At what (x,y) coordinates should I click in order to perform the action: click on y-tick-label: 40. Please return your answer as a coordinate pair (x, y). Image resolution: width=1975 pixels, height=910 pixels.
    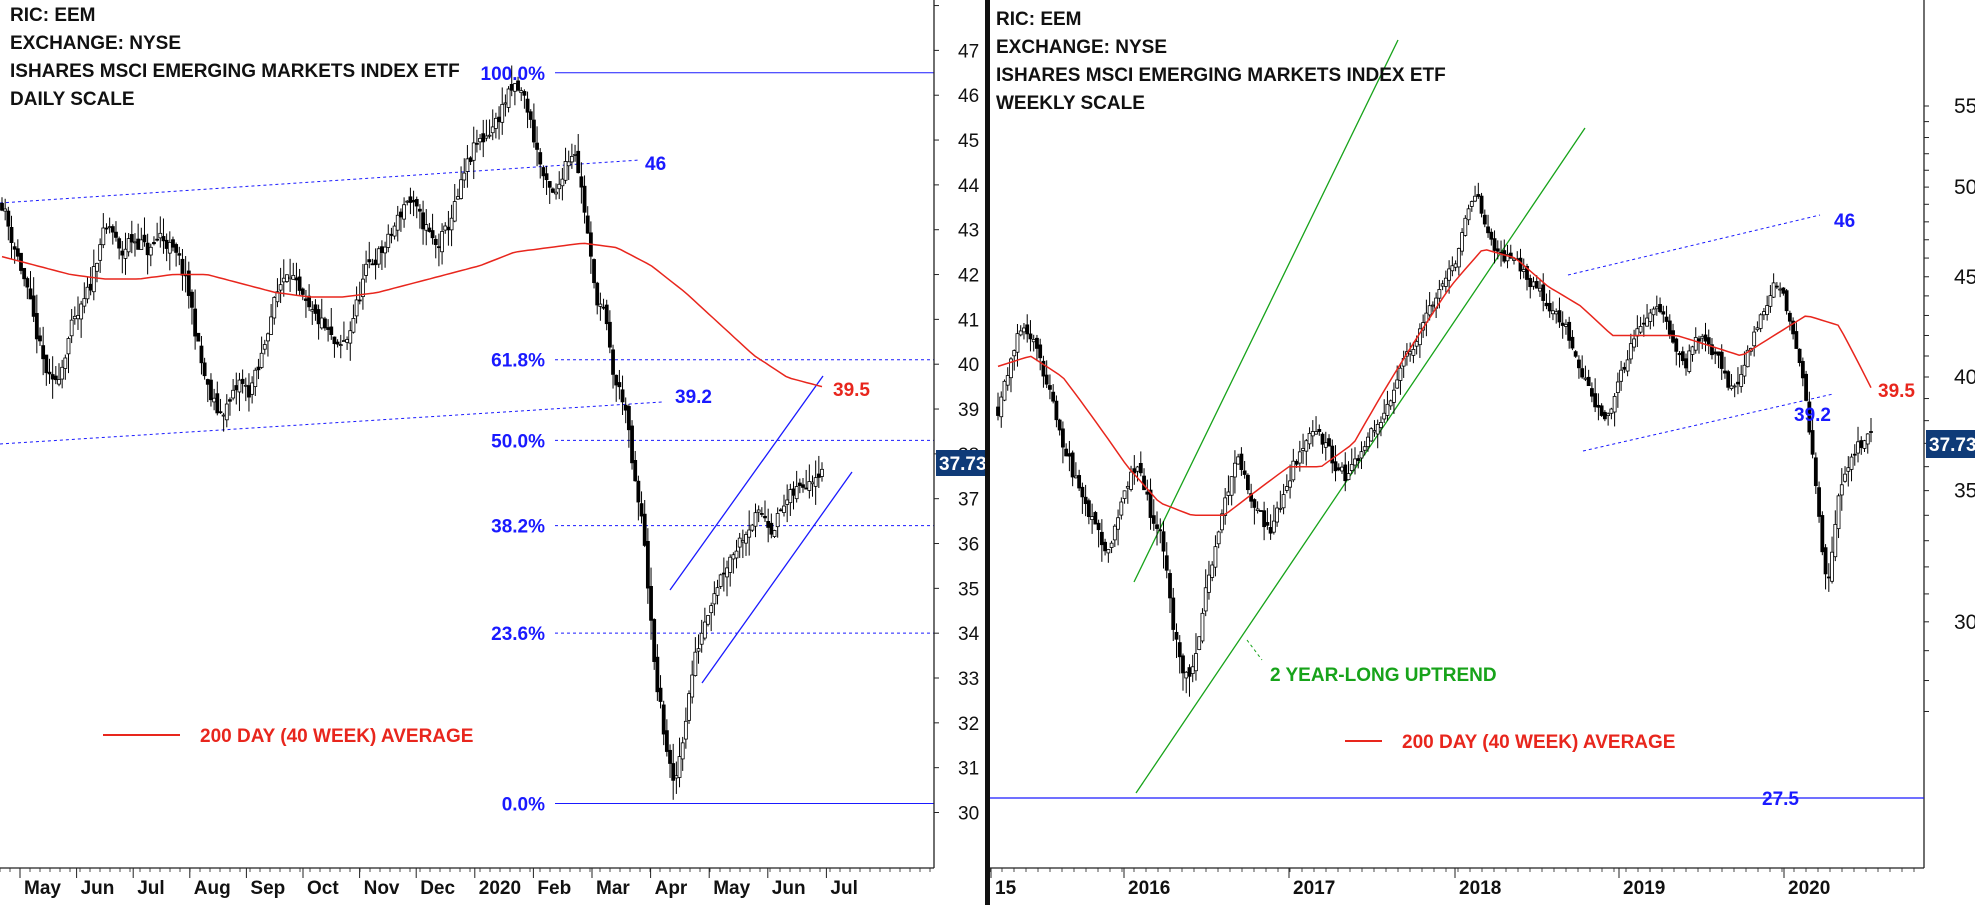
    Looking at the image, I should click on (968, 365).